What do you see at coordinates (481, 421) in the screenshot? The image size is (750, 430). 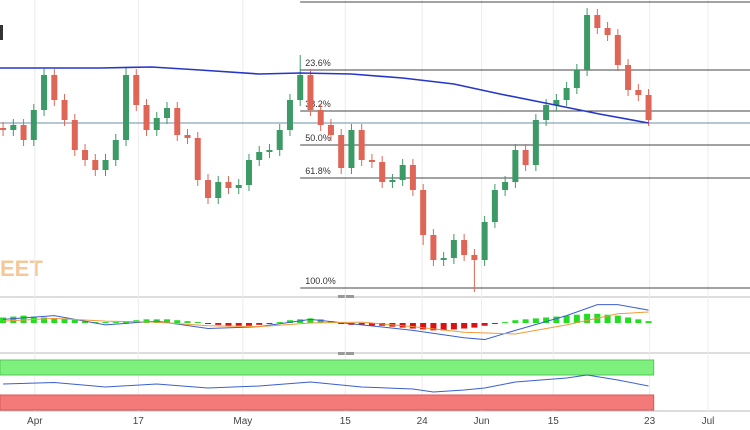 I see `x-tick-label: Jun` at bounding box center [481, 421].